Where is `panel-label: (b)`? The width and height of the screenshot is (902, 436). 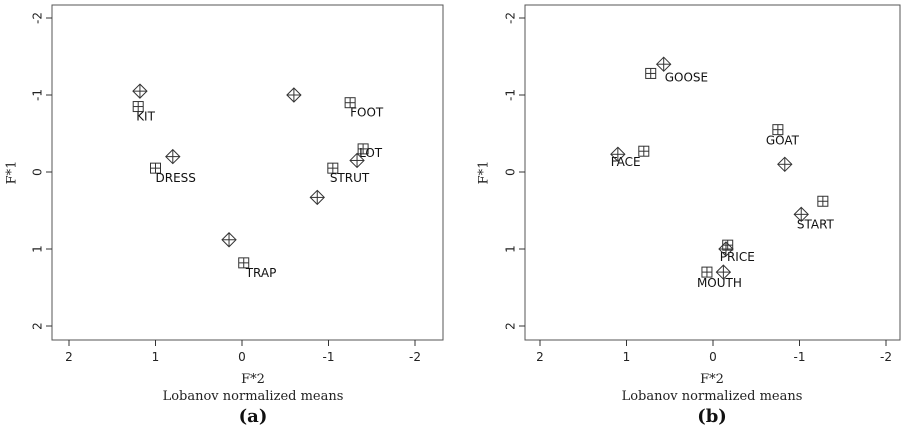
panel-label: (b) is located at coordinates (712, 416).